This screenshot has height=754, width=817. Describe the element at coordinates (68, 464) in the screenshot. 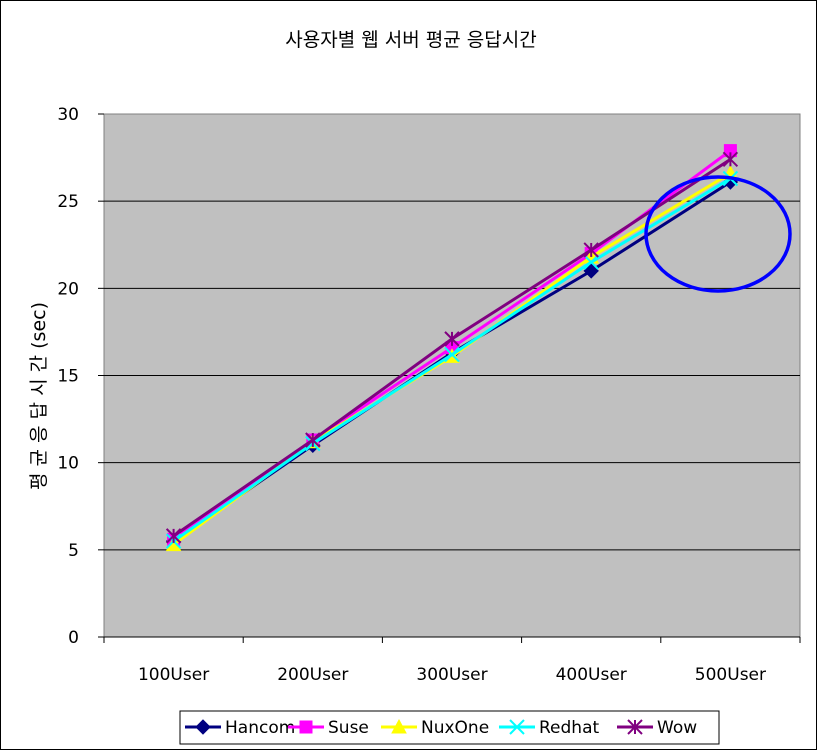

I see `y-tick-label: 10` at that location.